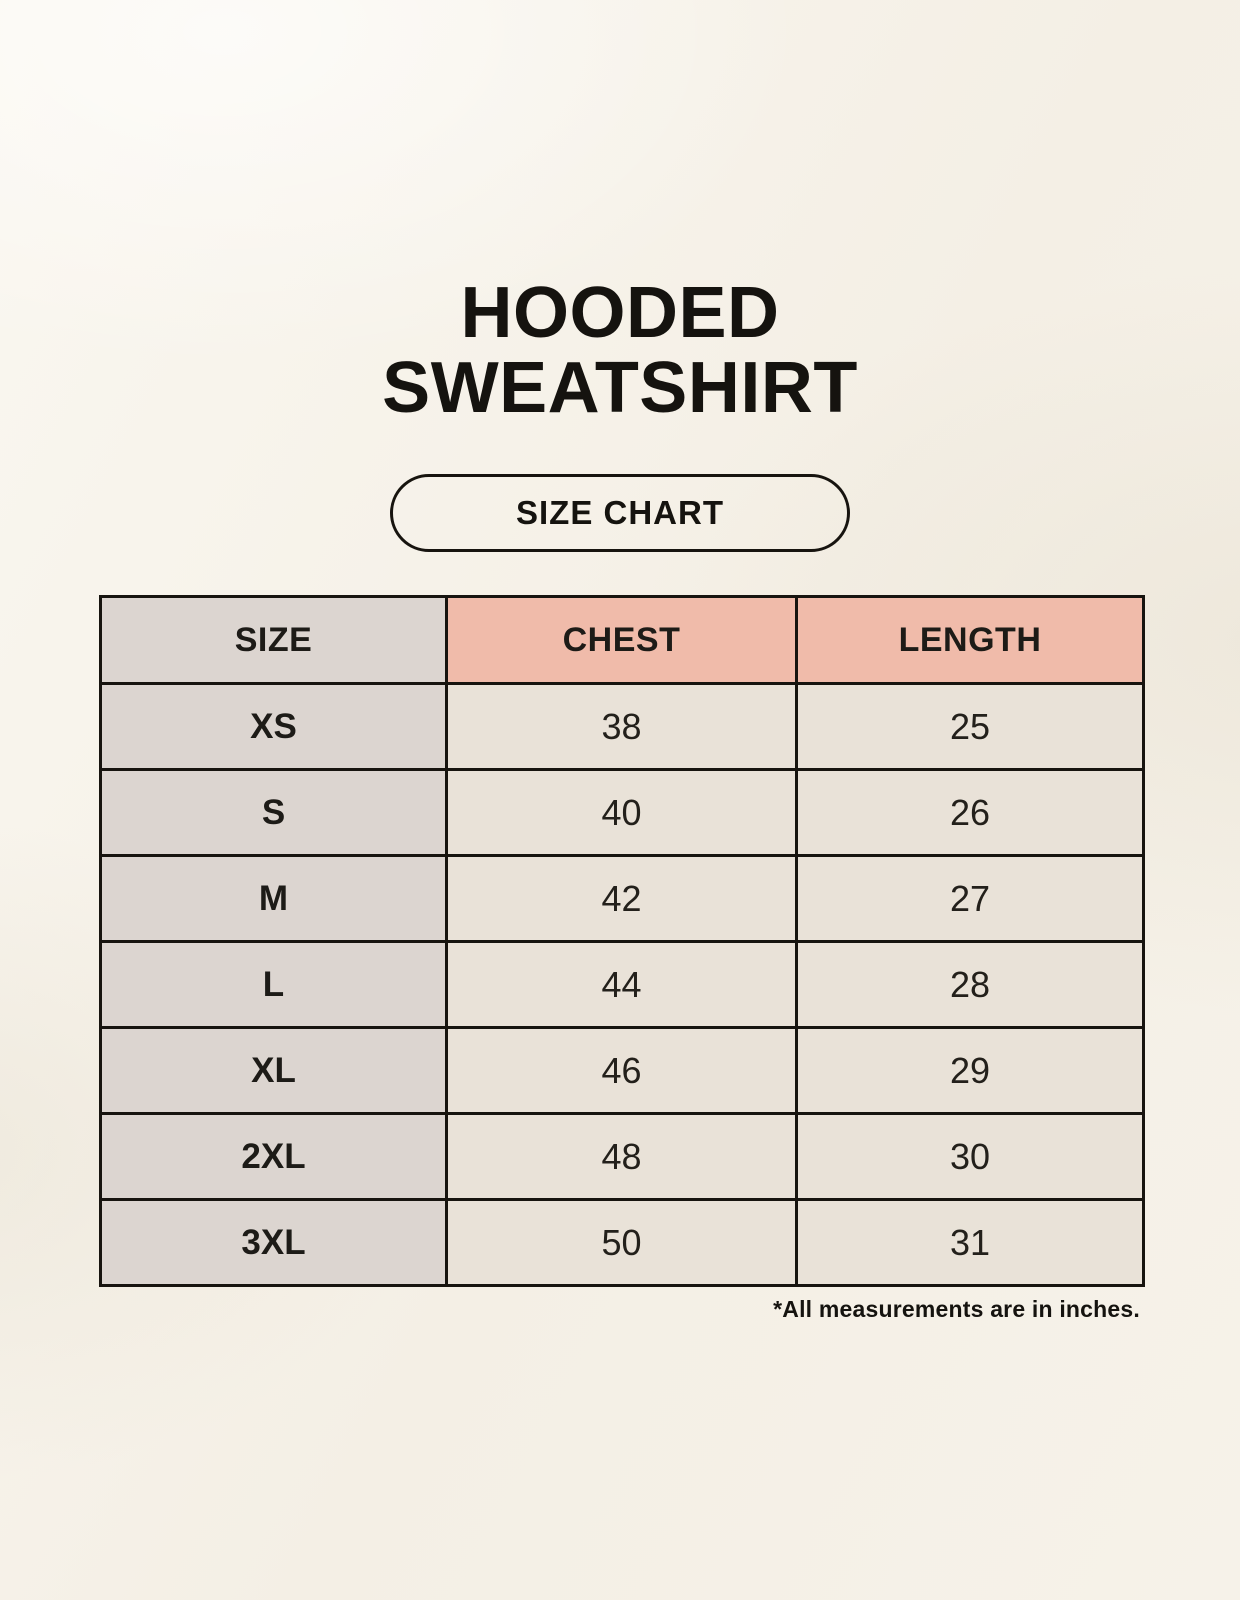 The width and height of the screenshot is (1240, 1600). What do you see at coordinates (970, 1156) in the screenshot?
I see `length-cell: 30` at bounding box center [970, 1156].